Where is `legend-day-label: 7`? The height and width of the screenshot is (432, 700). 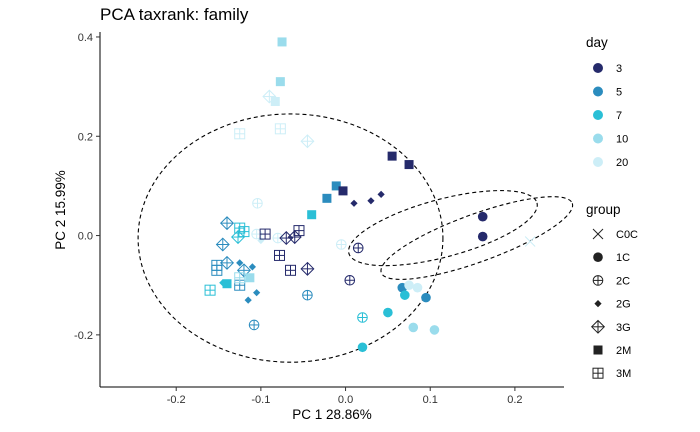
legend-day-label: 7 is located at coordinates (619, 116).